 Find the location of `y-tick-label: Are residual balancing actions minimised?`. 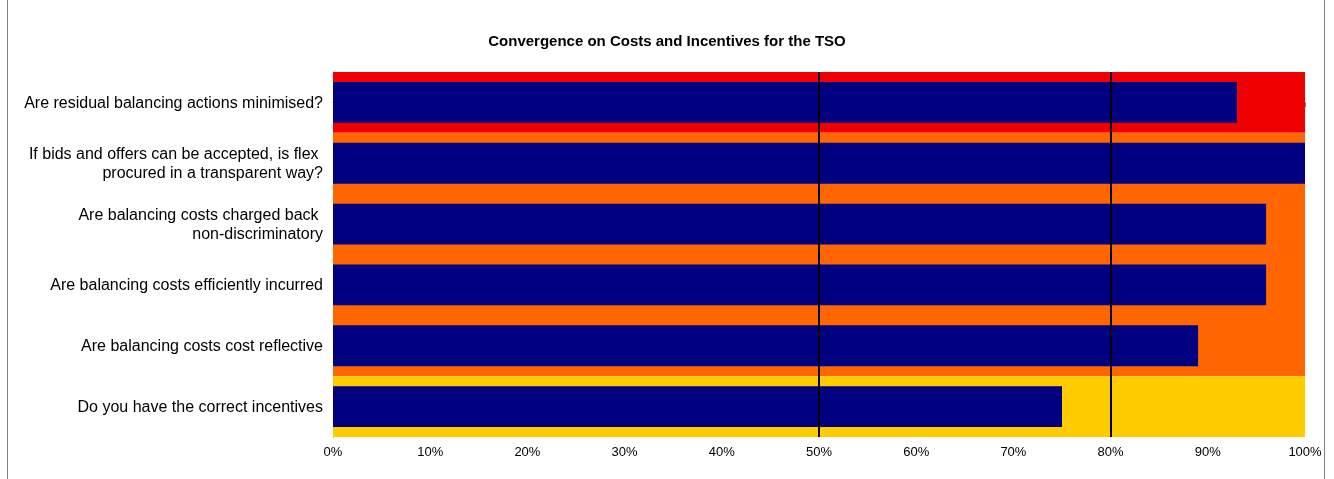

y-tick-label: Are residual balancing actions minimised? is located at coordinates (174, 102).